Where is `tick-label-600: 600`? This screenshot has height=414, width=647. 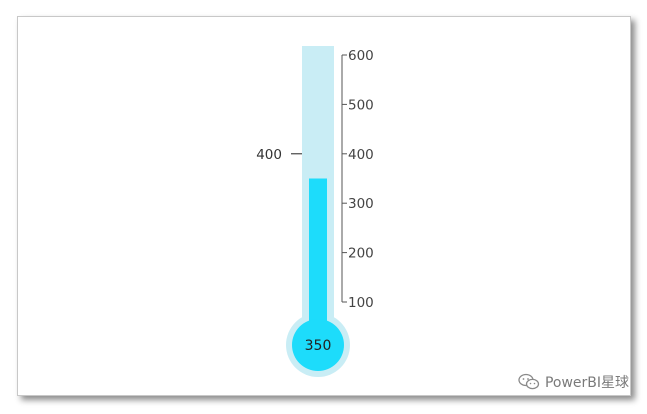
tick-label-600: 600 is located at coordinates (361, 56).